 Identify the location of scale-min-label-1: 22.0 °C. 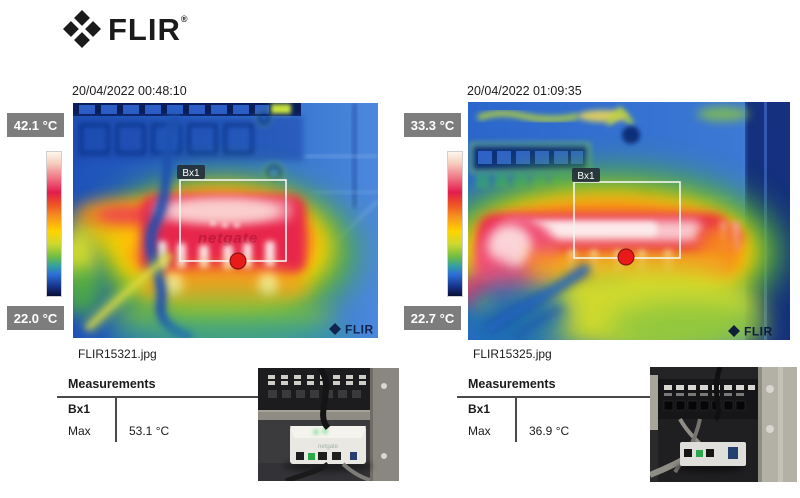
(35, 318).